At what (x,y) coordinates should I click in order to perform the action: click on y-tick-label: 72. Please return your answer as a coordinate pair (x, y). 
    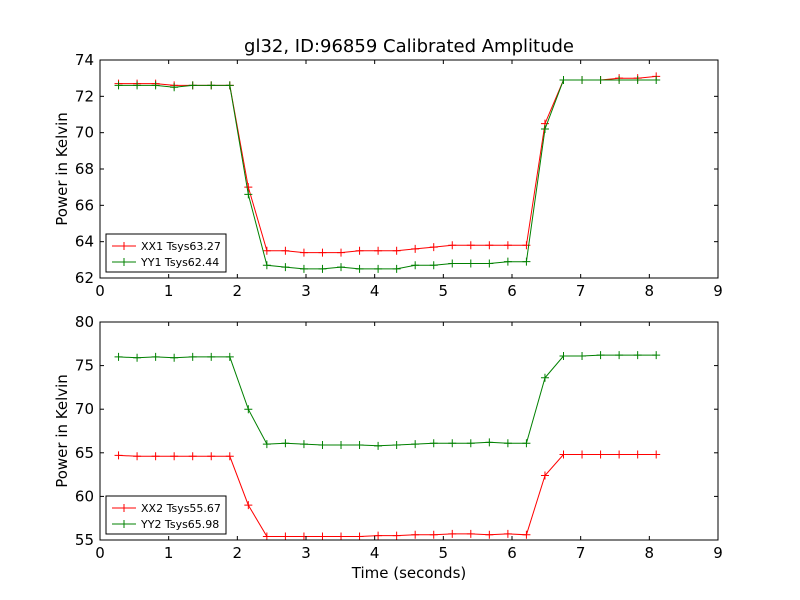
    Looking at the image, I should click on (84, 96).